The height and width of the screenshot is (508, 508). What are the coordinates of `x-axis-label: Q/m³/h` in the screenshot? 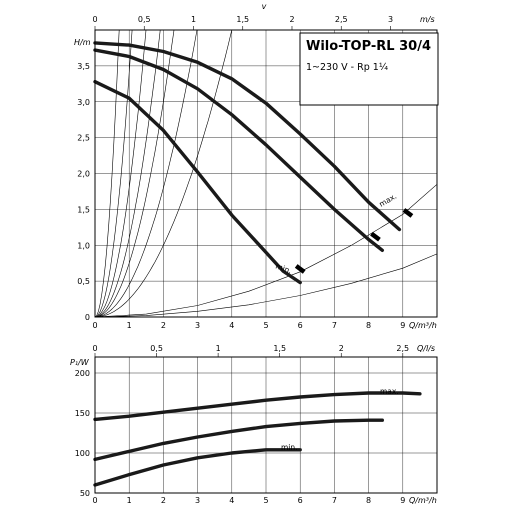 It's located at (423, 325).